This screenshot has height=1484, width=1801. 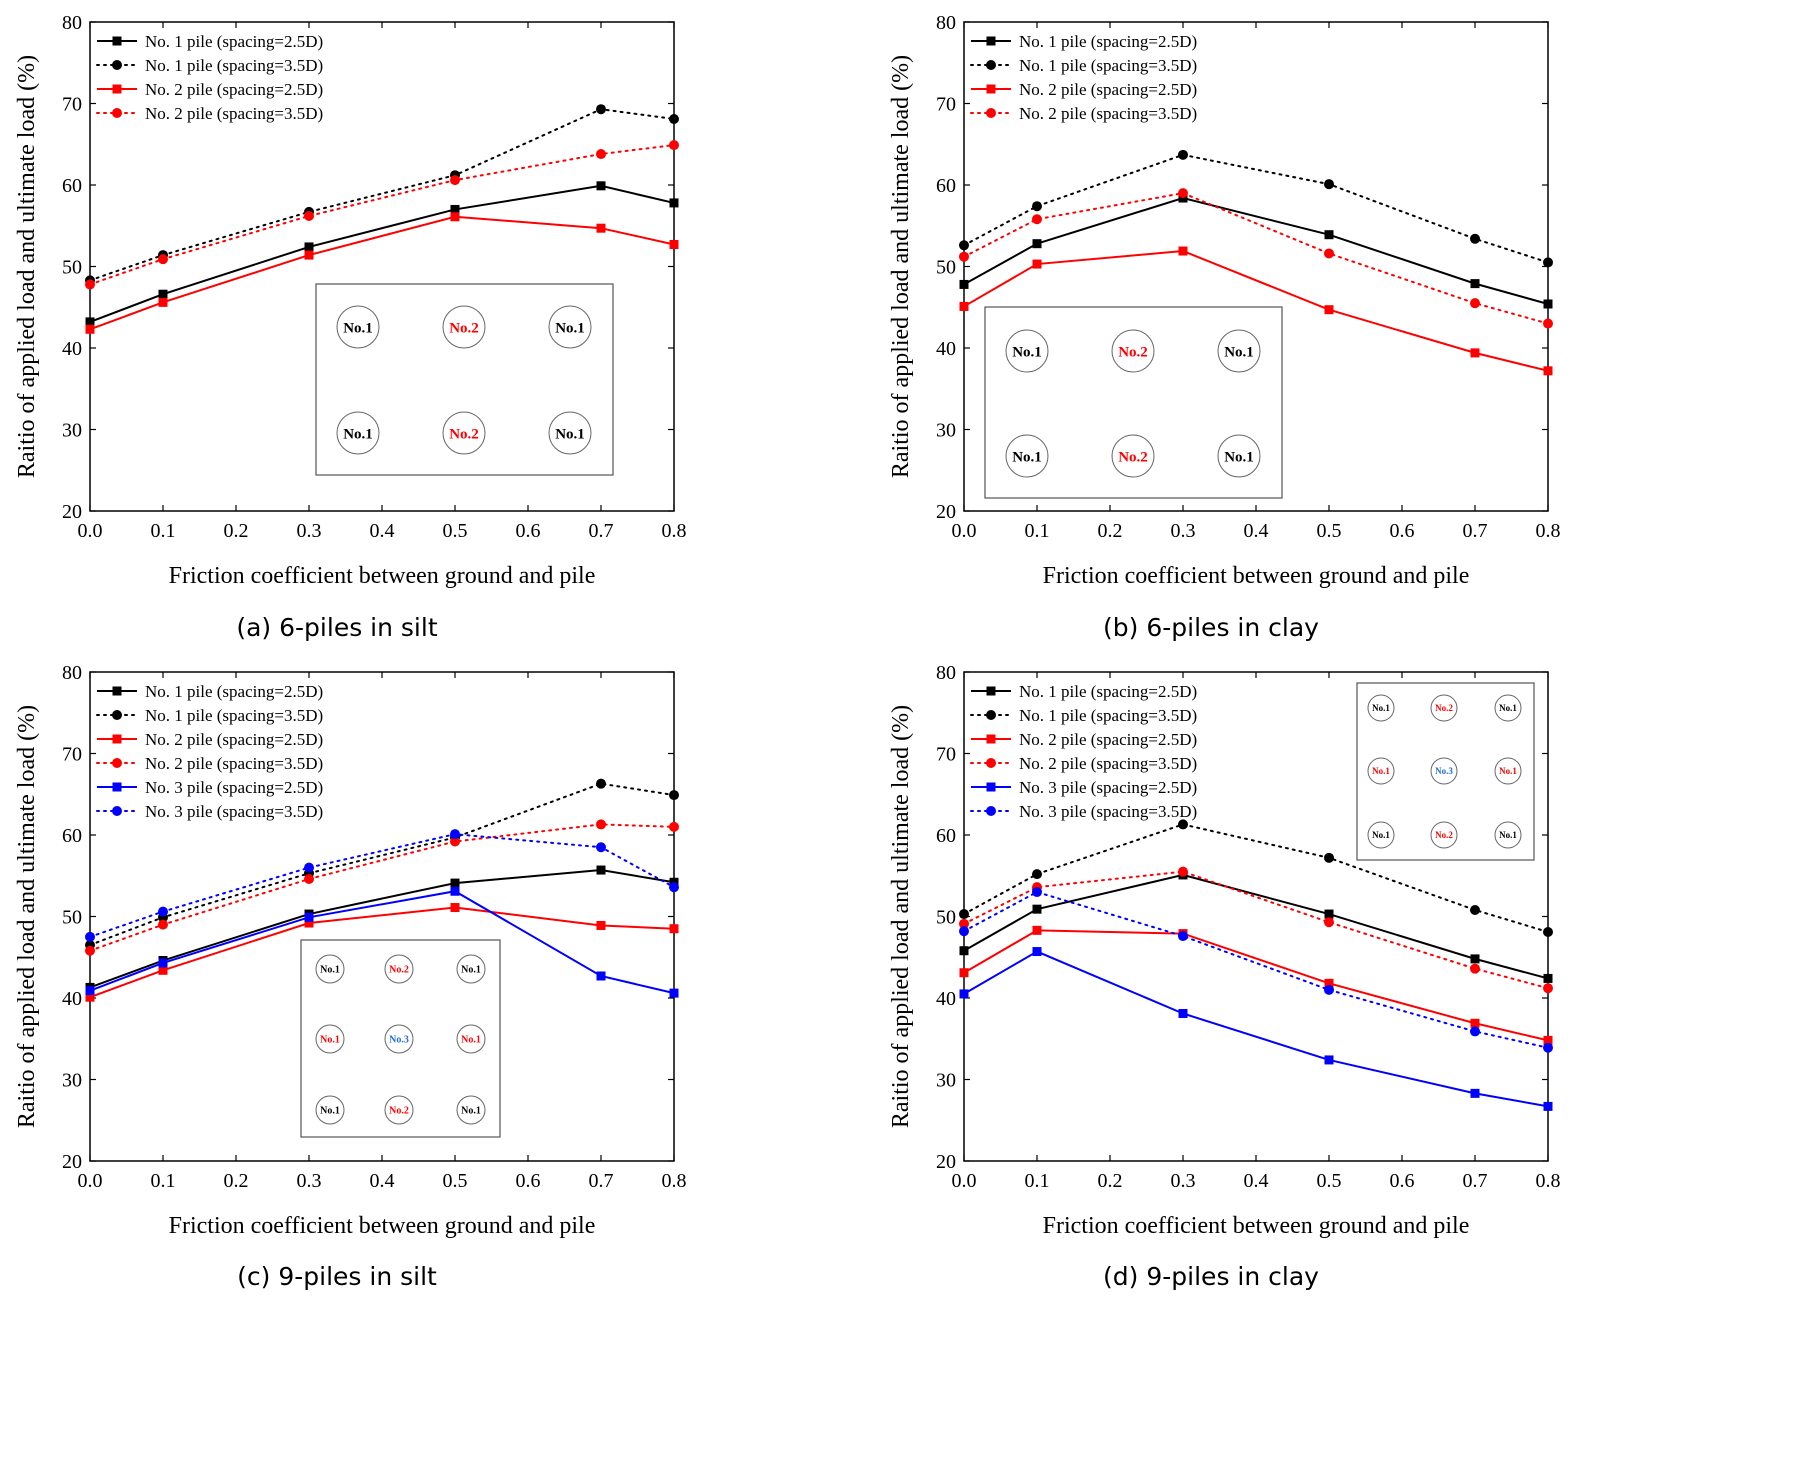 What do you see at coordinates (163, 531) in the screenshot?
I see `x-tick-label: 0.1` at bounding box center [163, 531].